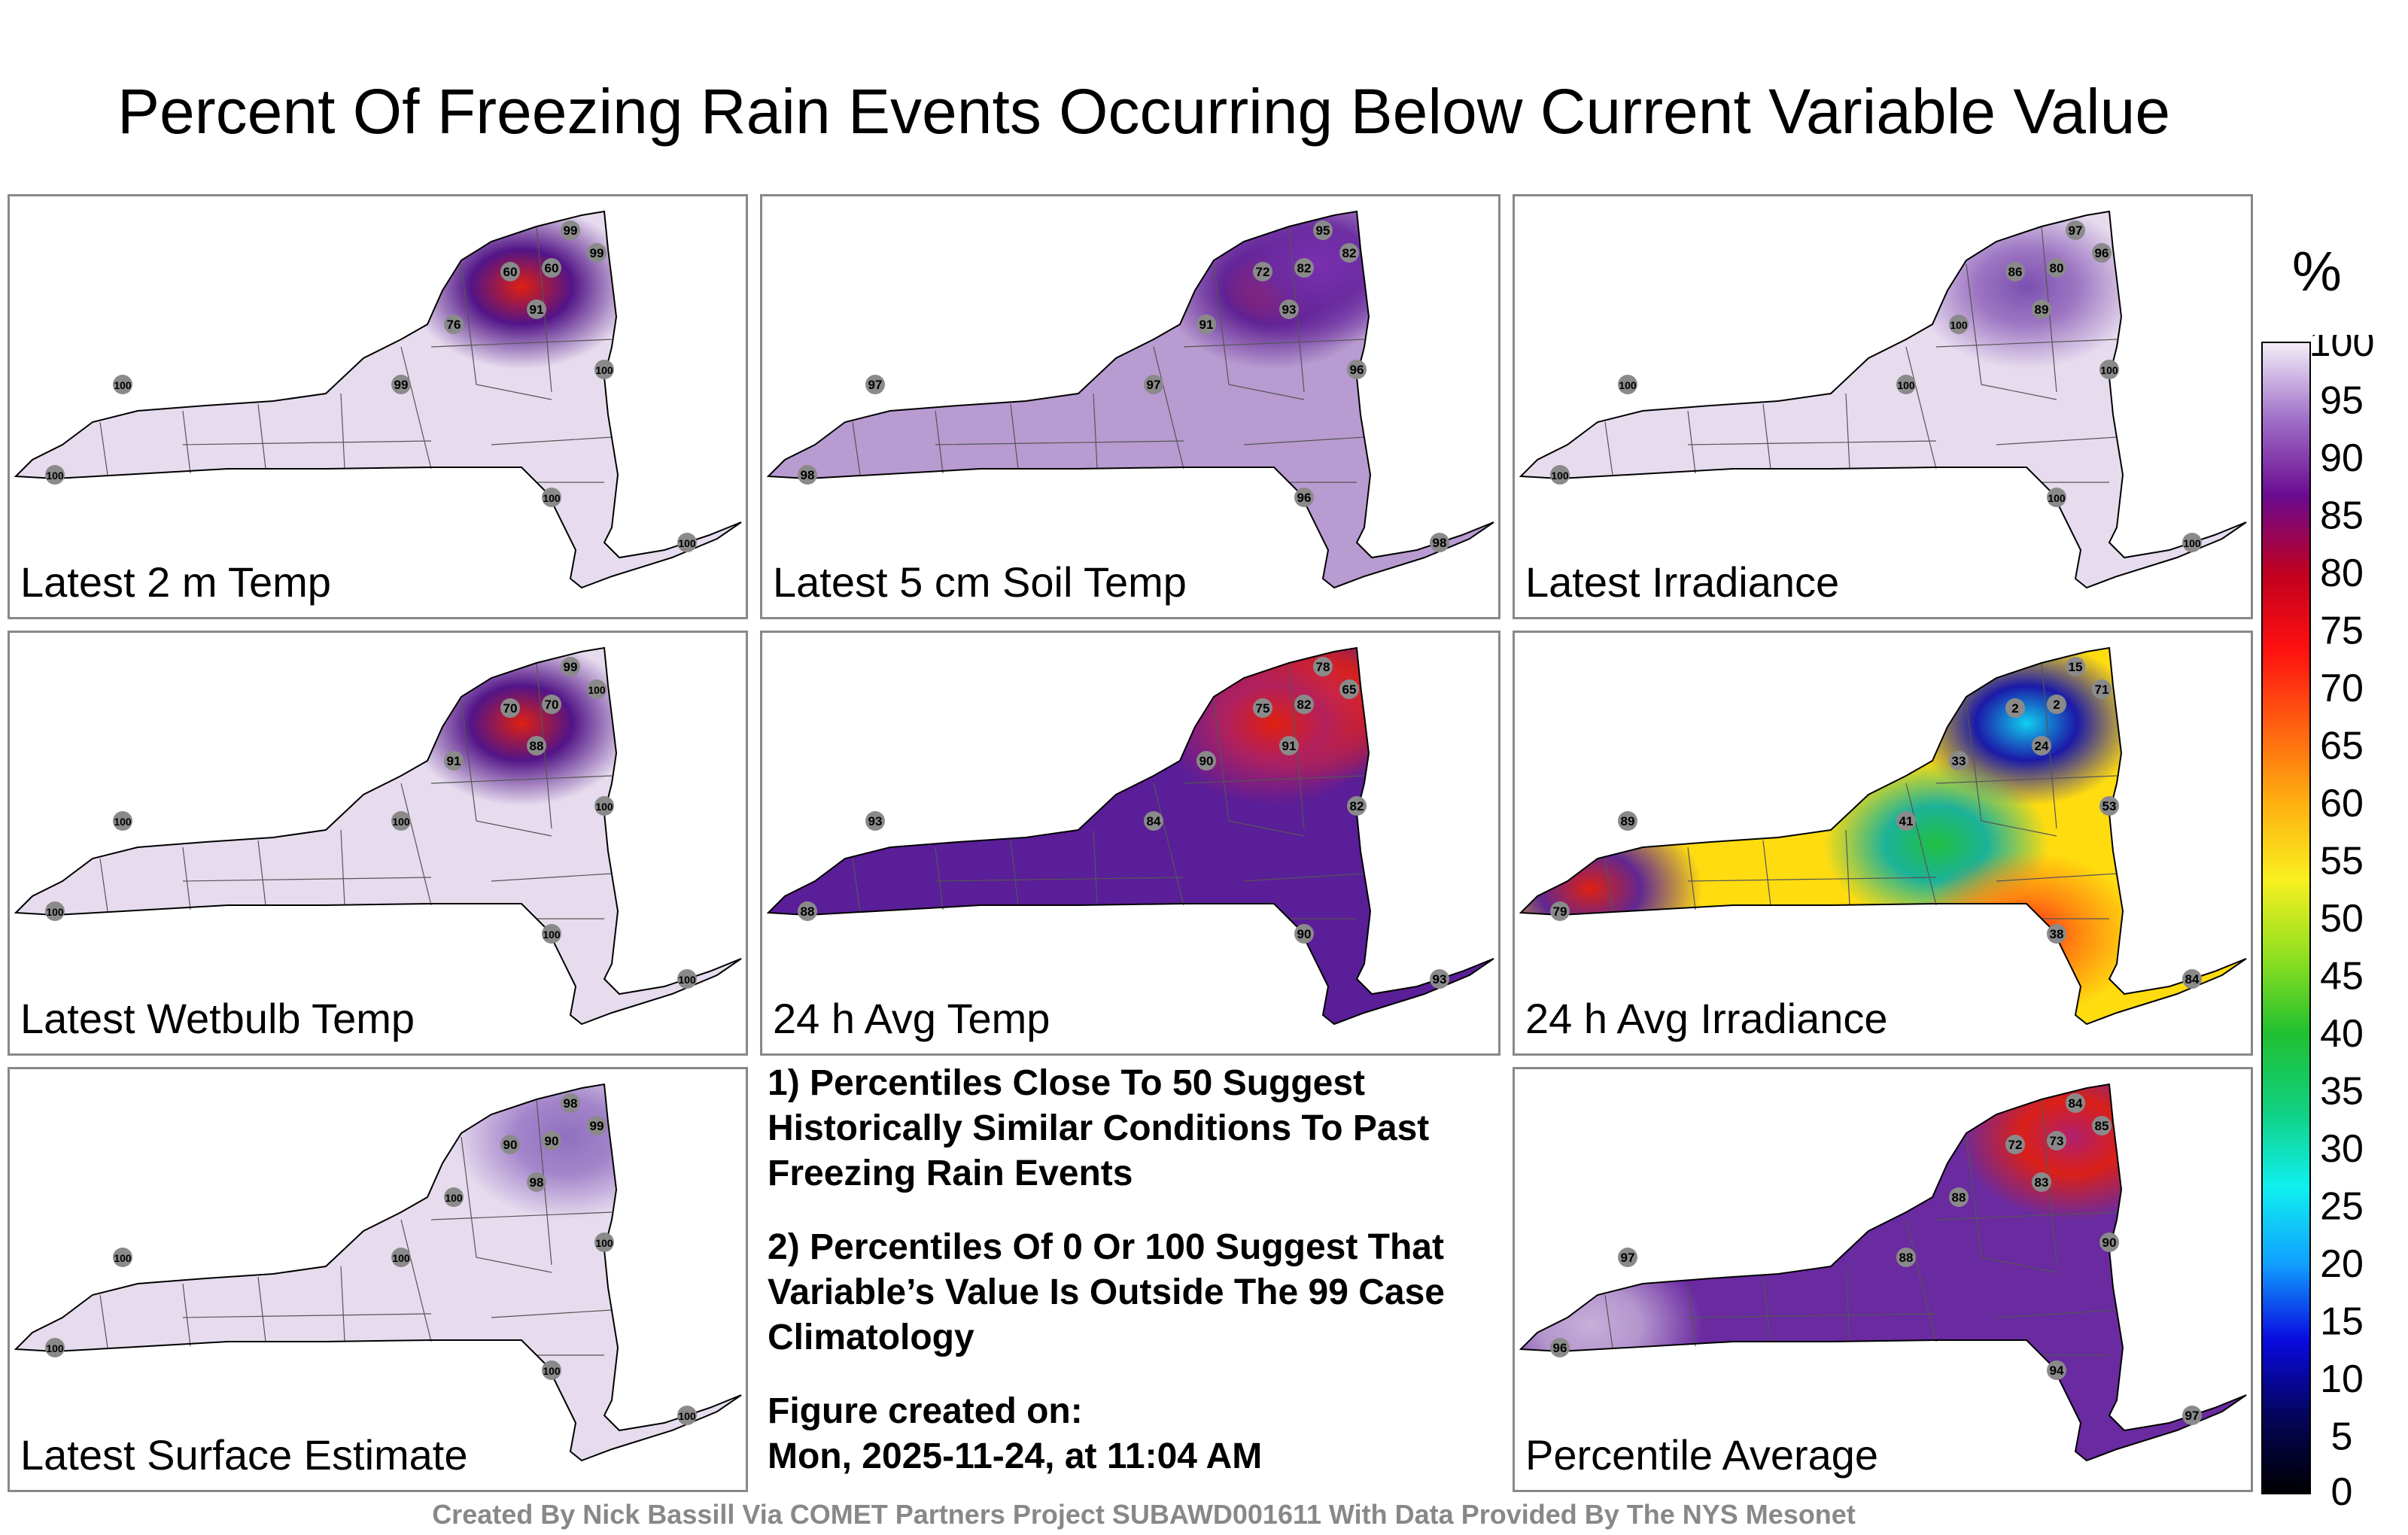 The width and height of the screenshot is (2408, 1535). Describe the element at coordinates (1682, 582) in the screenshot. I see `panel-label: Latest Irradiance` at that location.